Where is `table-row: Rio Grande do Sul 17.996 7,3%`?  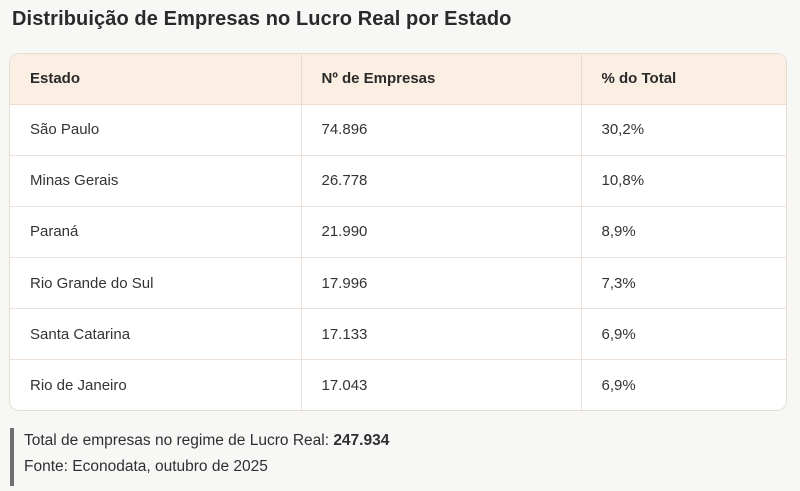
table-row: Rio Grande do Sul 17.996 7,3% is located at coordinates (398, 283).